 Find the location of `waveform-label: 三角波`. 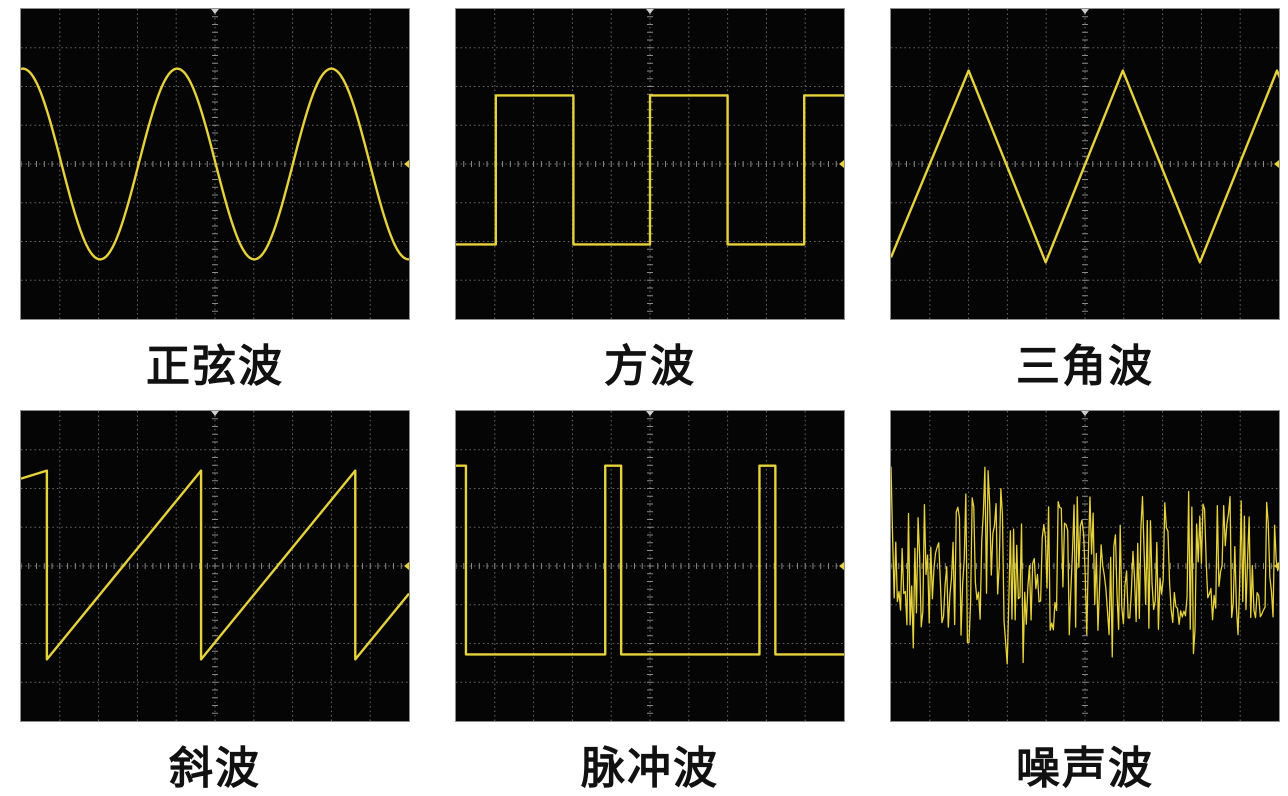

waveform-label: 三角波 is located at coordinates (1085, 366).